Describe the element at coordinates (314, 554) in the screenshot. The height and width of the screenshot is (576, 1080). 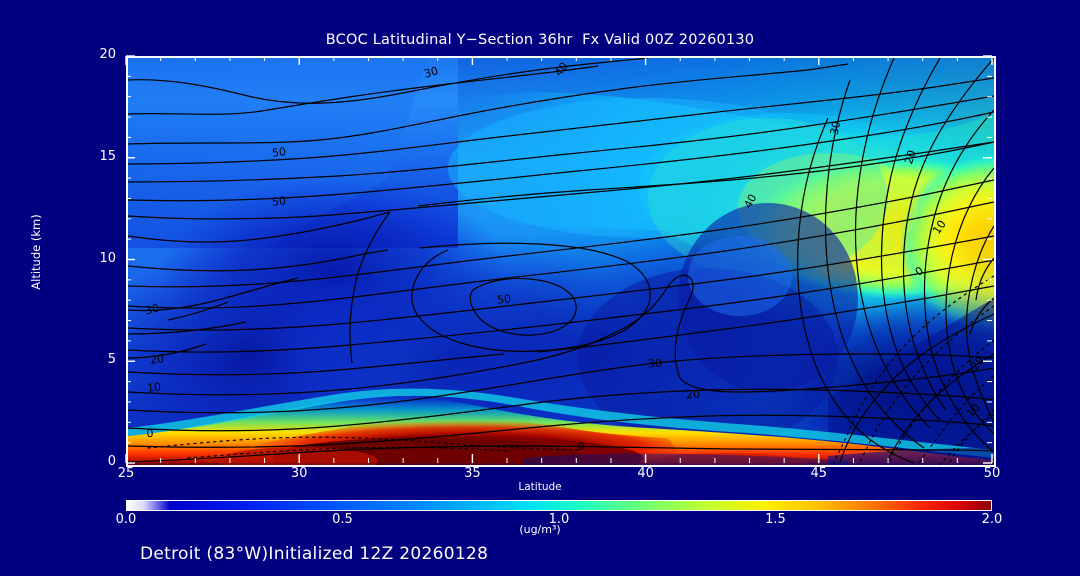
I see `figure-footer: Detroit (83°W)Initialized 12Z 20260128` at that location.